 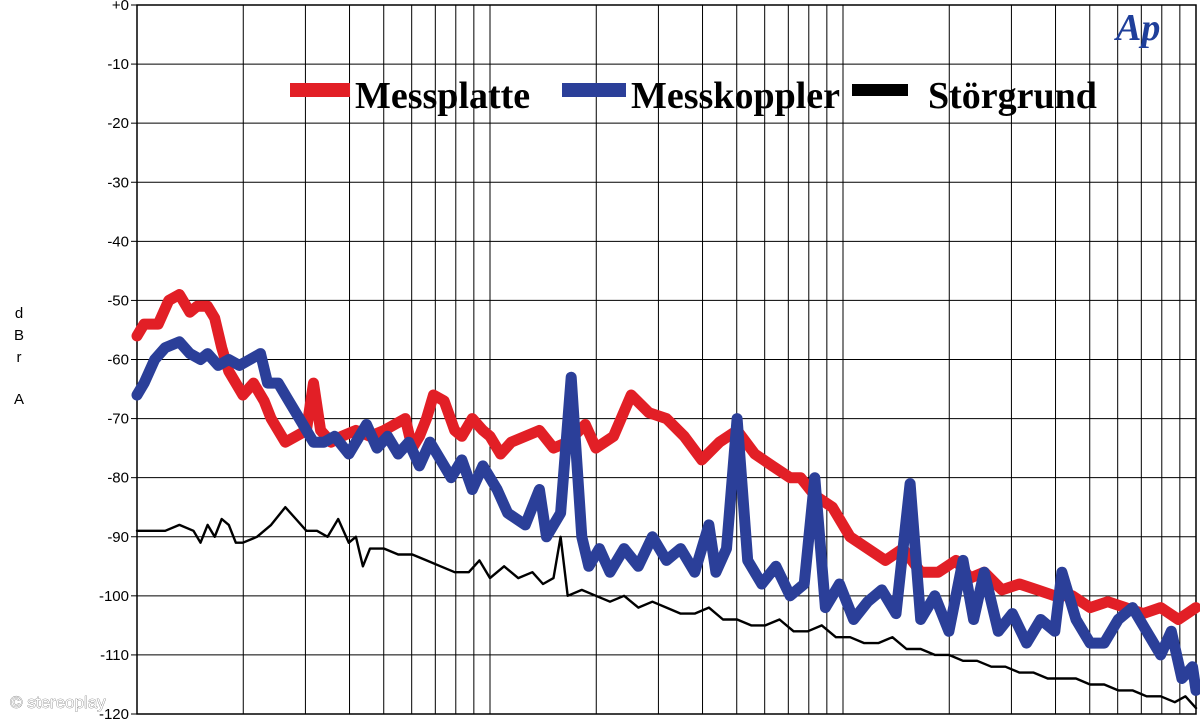 What do you see at coordinates (1137, 28) in the screenshot?
I see `ap-logo: Ap` at bounding box center [1137, 28].